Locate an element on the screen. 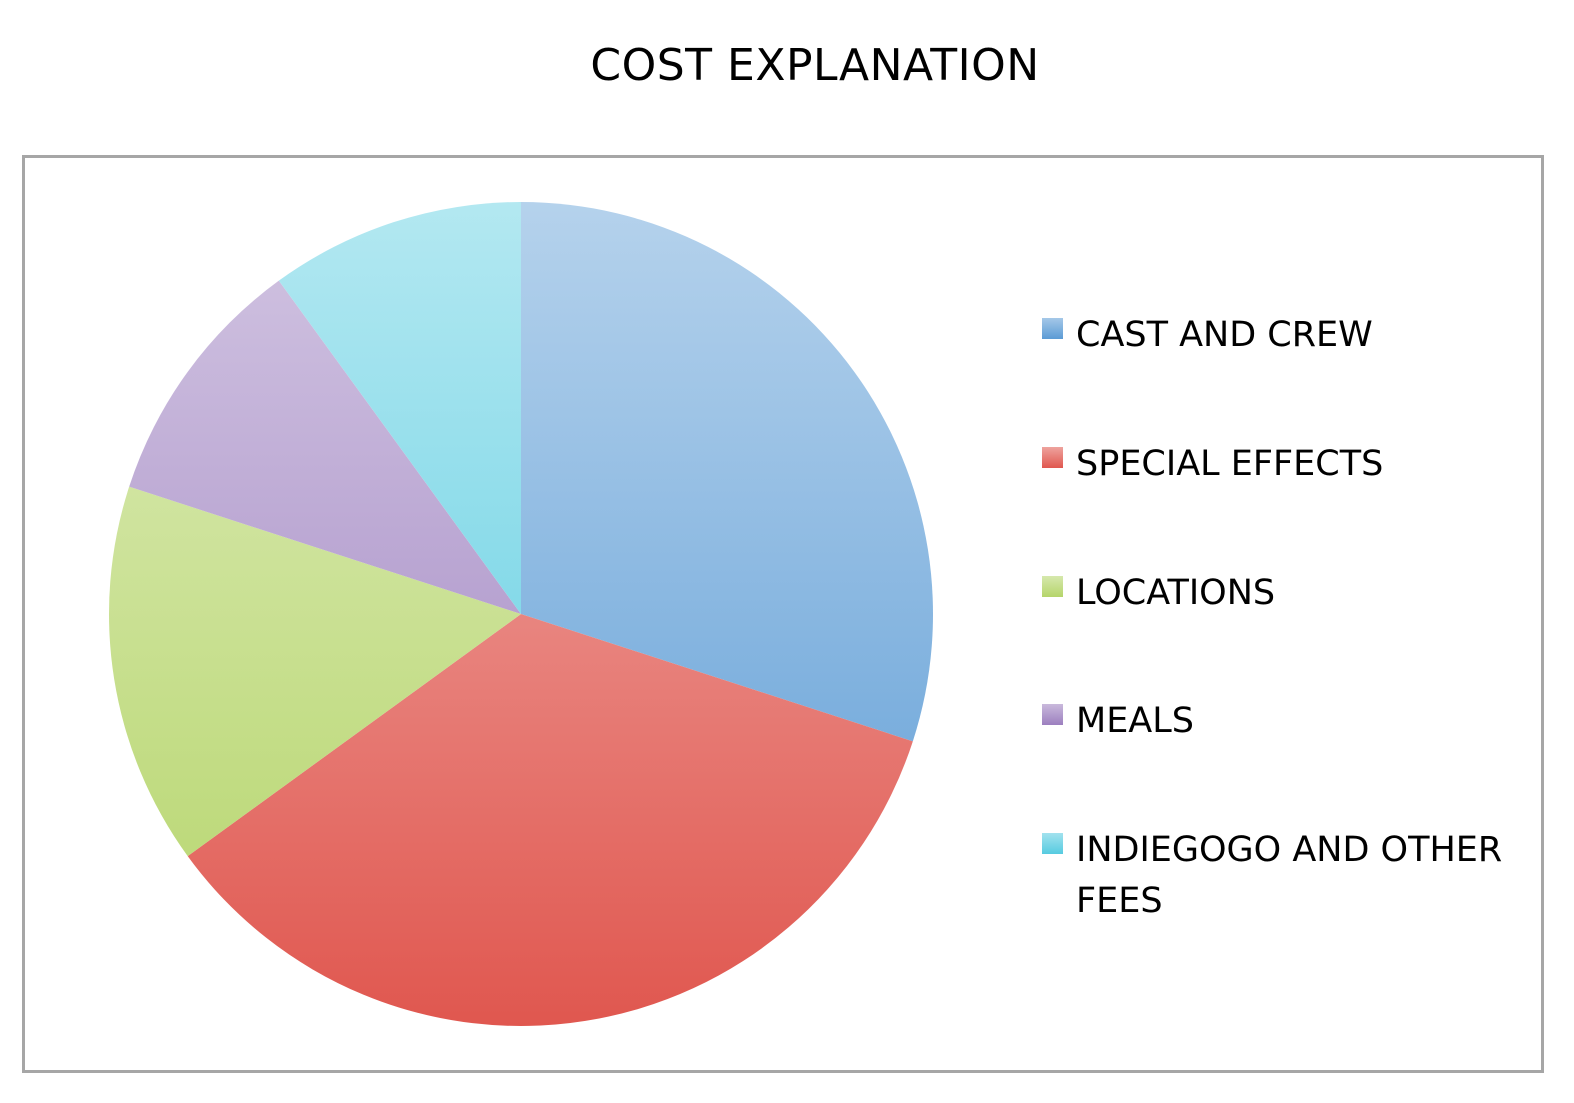 The height and width of the screenshot is (1103, 1574). legend-label: LOCATIONS is located at coordinates (1176, 593).